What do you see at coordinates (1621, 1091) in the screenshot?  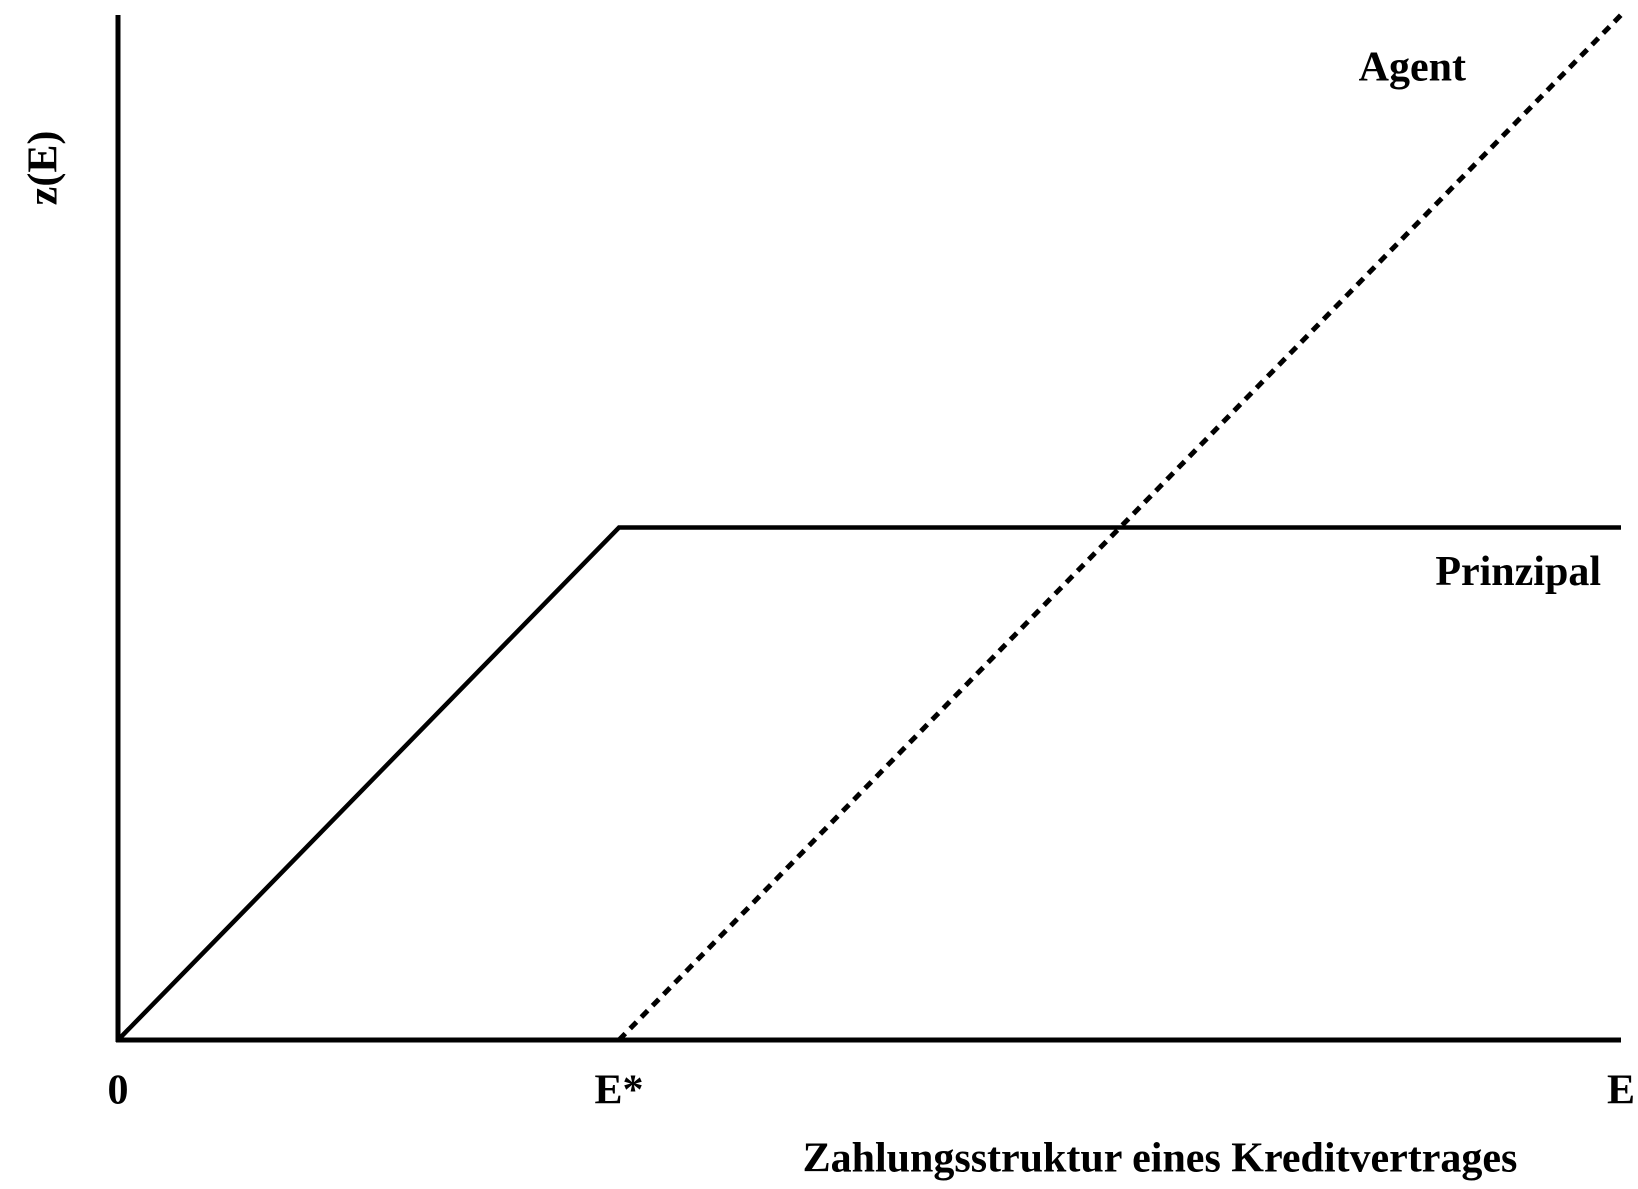 I see `x-tick-label: E` at bounding box center [1621, 1091].